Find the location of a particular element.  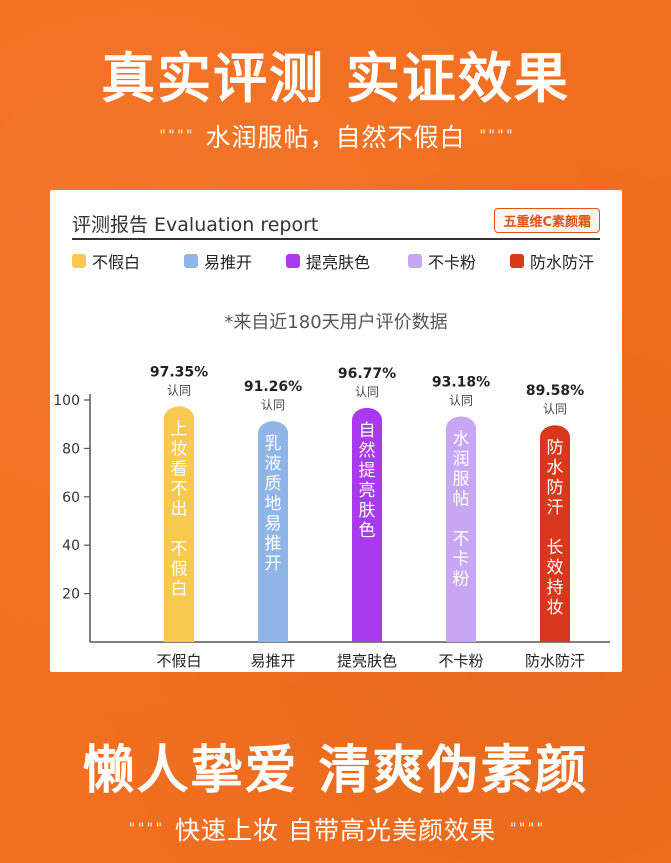

legend-item: 易推开 is located at coordinates (218, 261).